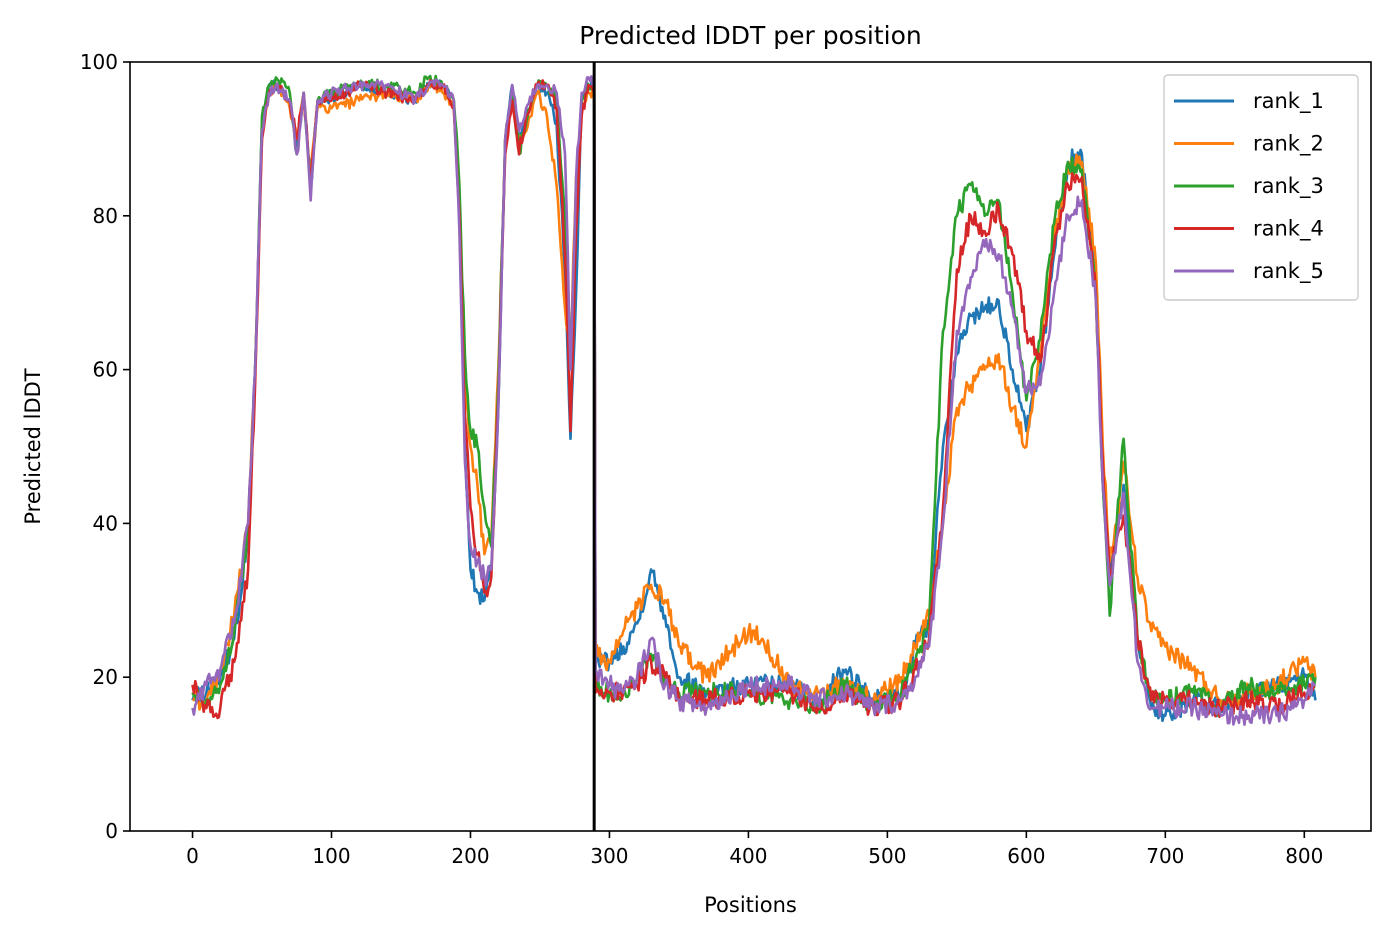 This screenshot has width=1391, height=939. I want to click on x-tick-label: 500, so click(887, 856).